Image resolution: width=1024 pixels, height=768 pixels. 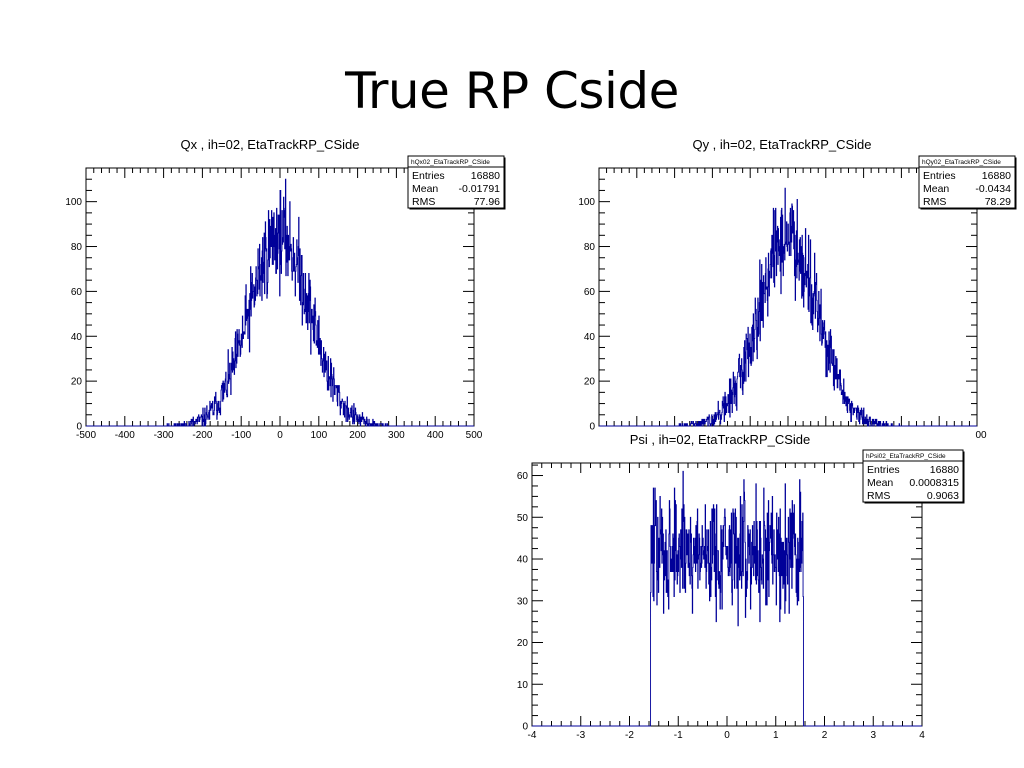 I want to click on x-tick-label: 100, so click(x=318, y=435).